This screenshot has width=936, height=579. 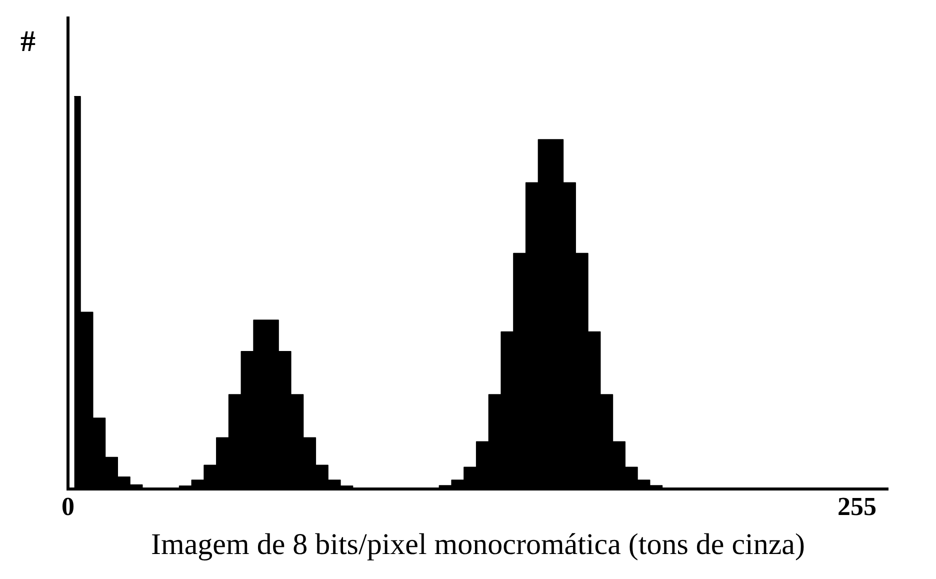 What do you see at coordinates (28, 41) in the screenshot?
I see `y-axis-title: #` at bounding box center [28, 41].